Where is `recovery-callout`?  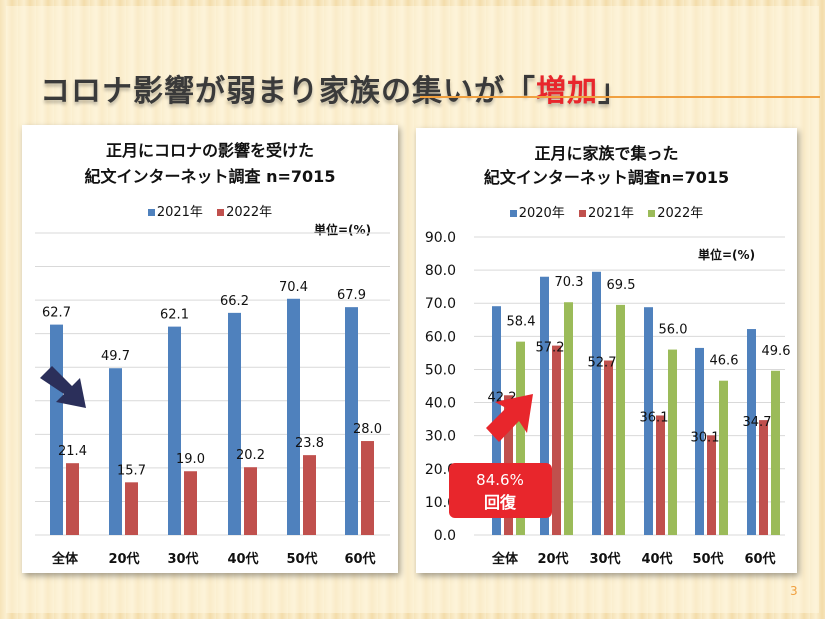 recovery-callout is located at coordinates (500, 490).